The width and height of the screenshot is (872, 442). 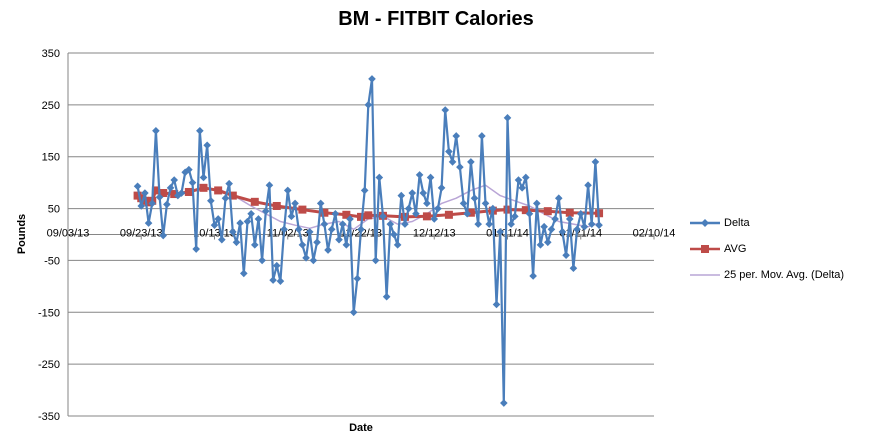 I want to click on x-tick-label: 02/10/14, so click(x=654, y=234).